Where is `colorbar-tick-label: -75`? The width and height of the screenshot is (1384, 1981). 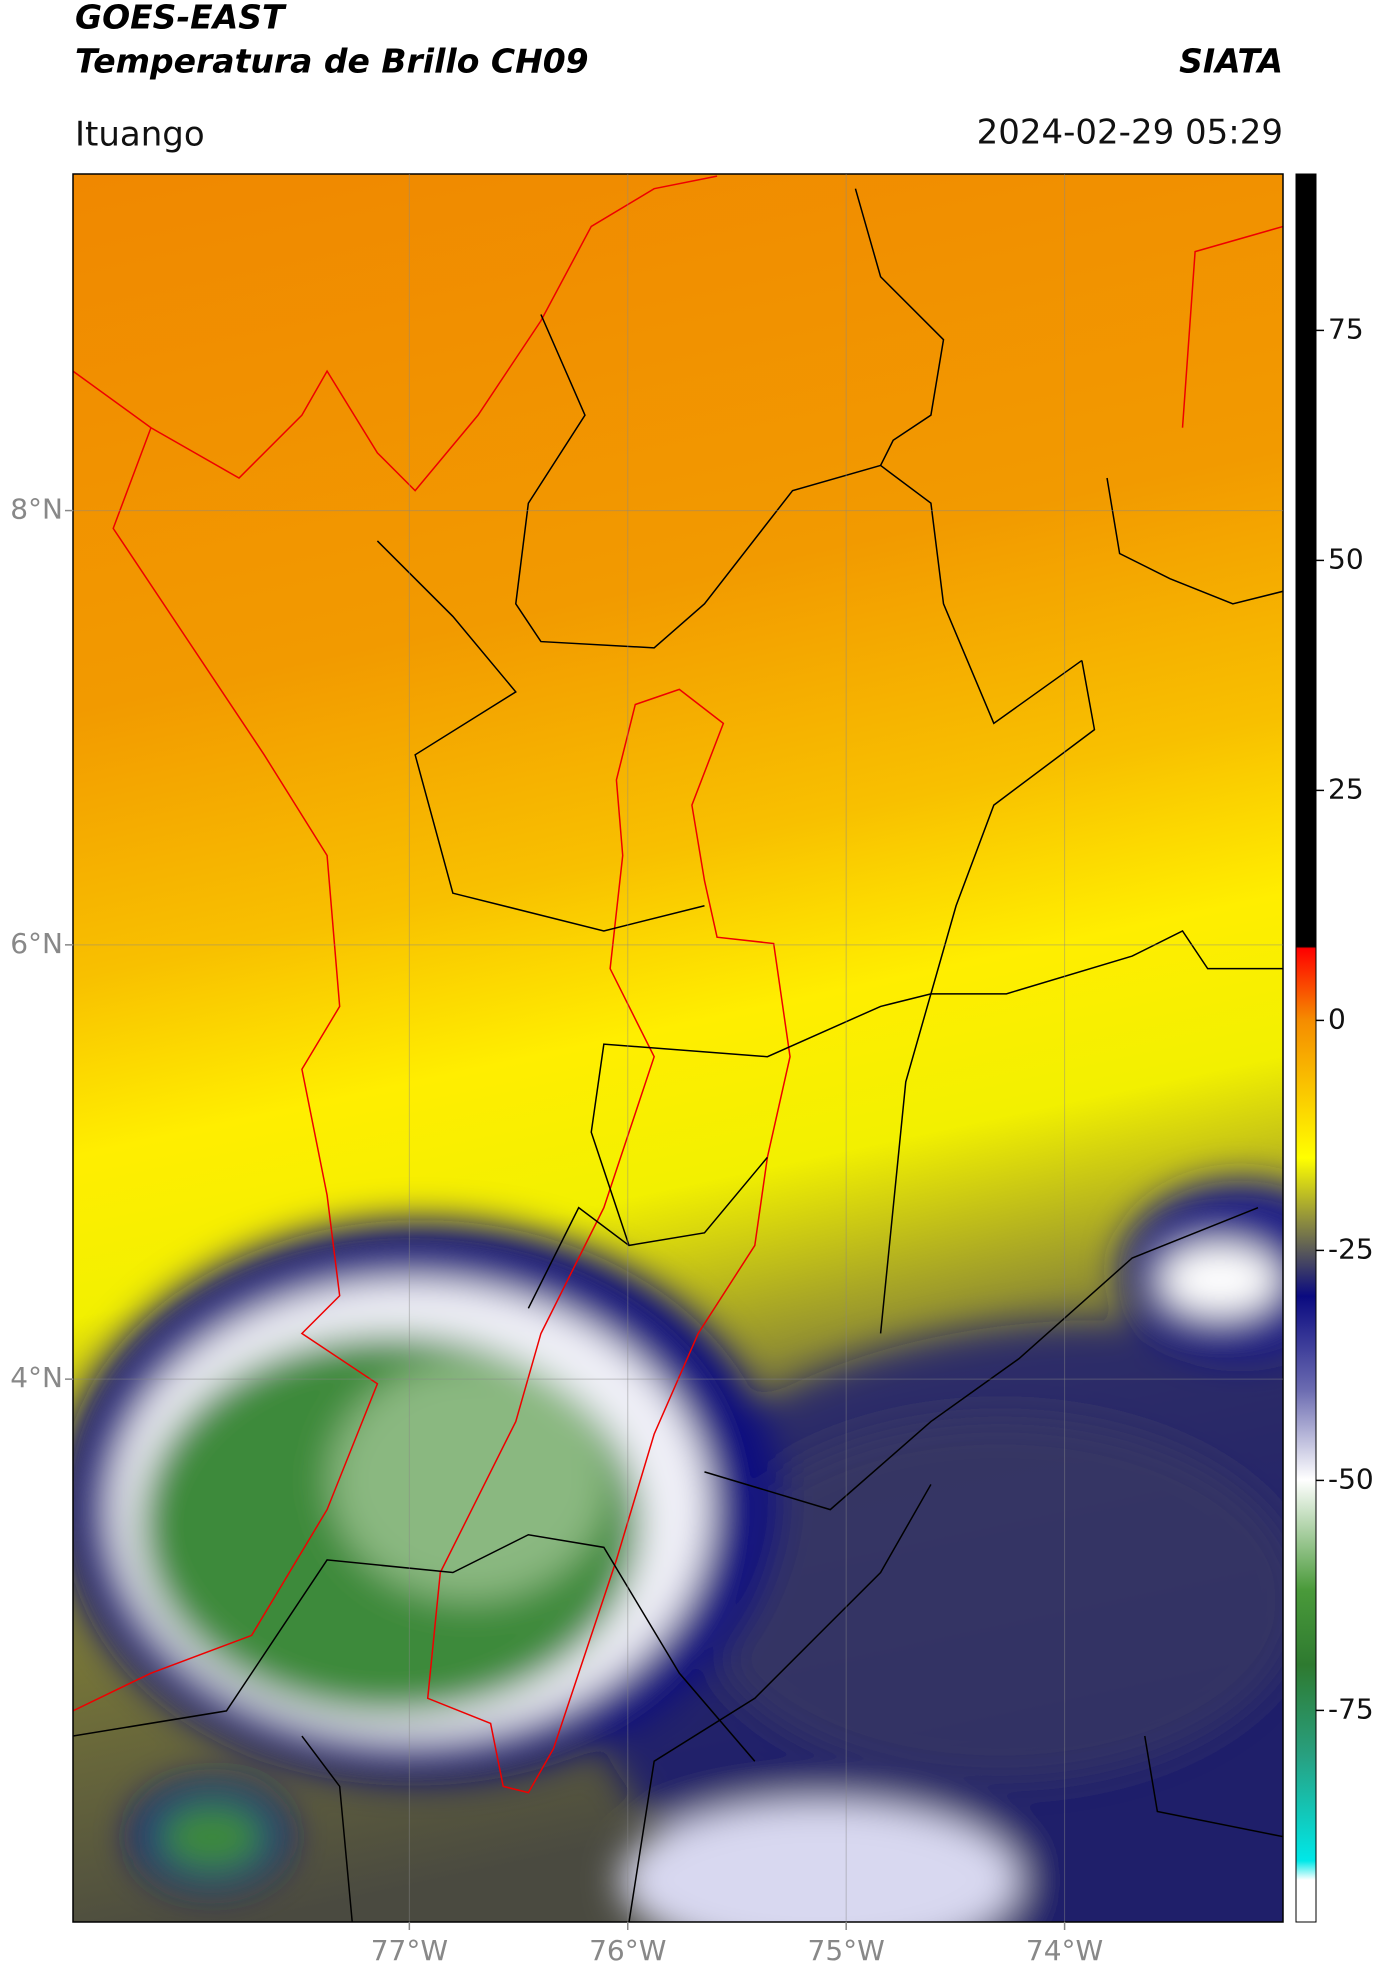
colorbar-tick-label: -75 is located at coordinates (1351, 1708).